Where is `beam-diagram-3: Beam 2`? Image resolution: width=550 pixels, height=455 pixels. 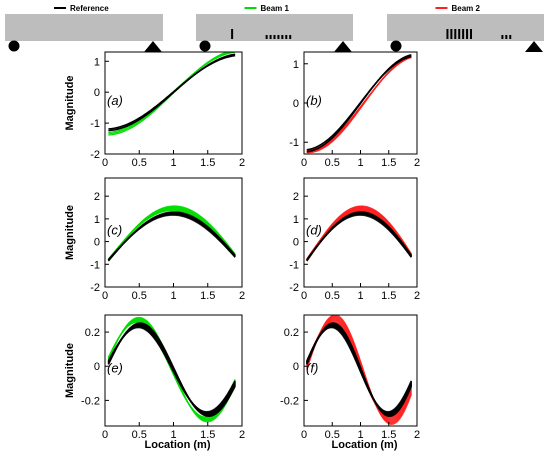
beam-diagram-3: Beam 2 is located at coordinates (465, 28).